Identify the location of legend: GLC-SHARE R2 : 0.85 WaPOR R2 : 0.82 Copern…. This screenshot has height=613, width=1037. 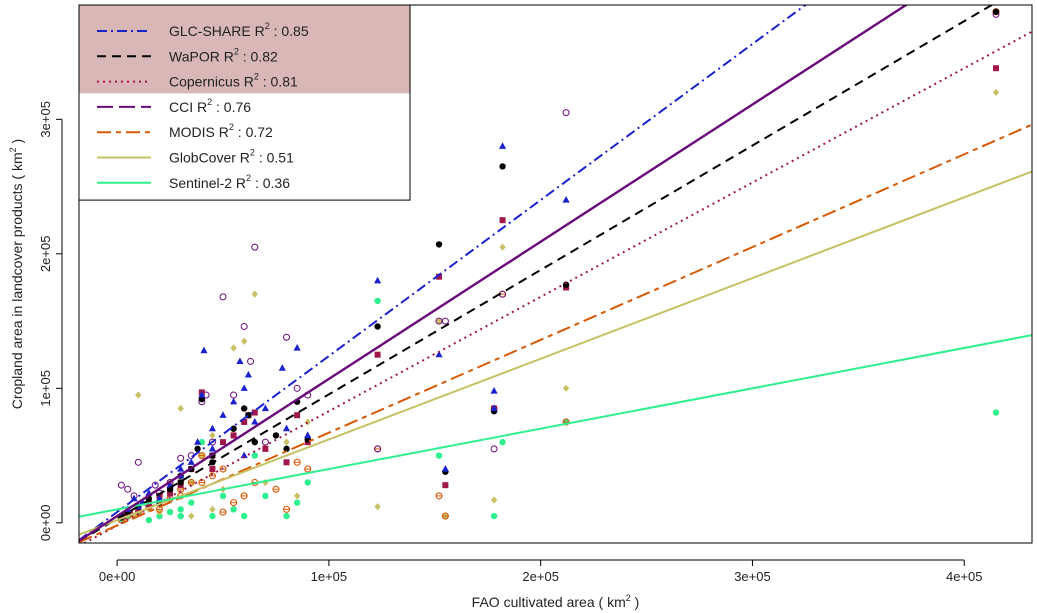
(244, 102).